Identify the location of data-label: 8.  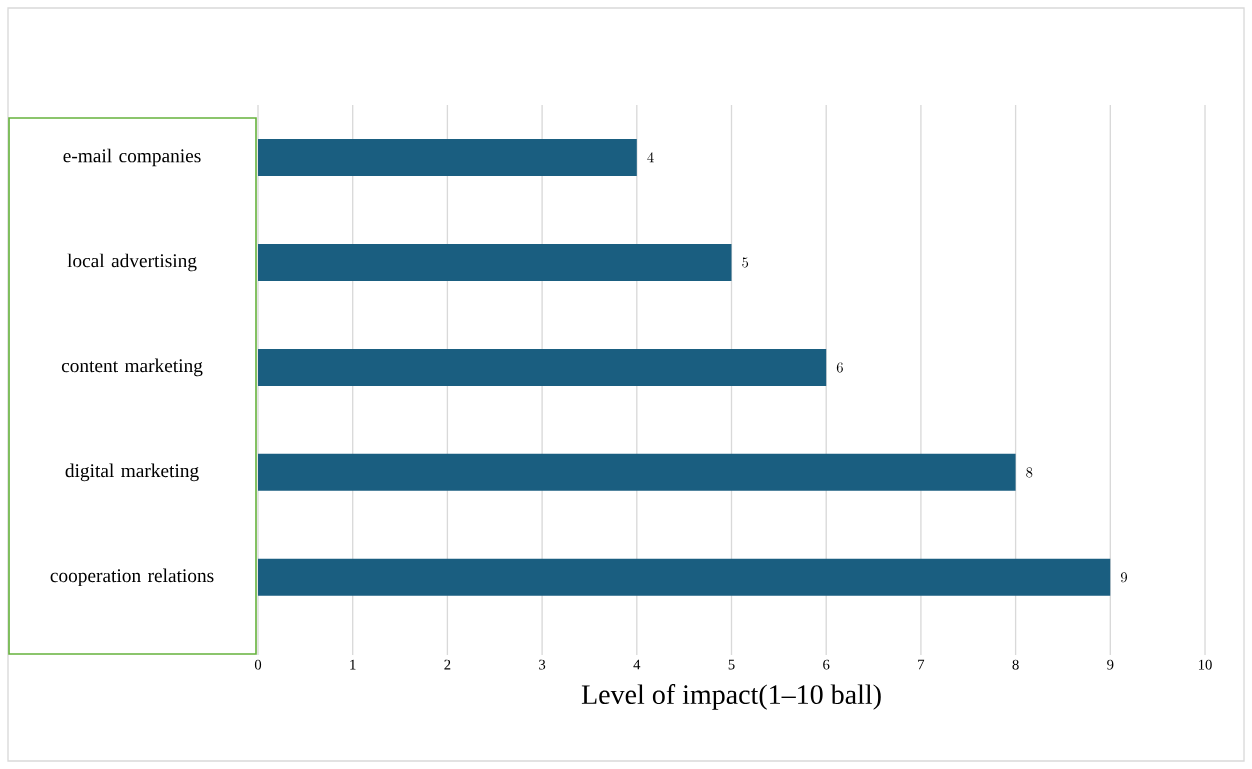
(1029, 472).